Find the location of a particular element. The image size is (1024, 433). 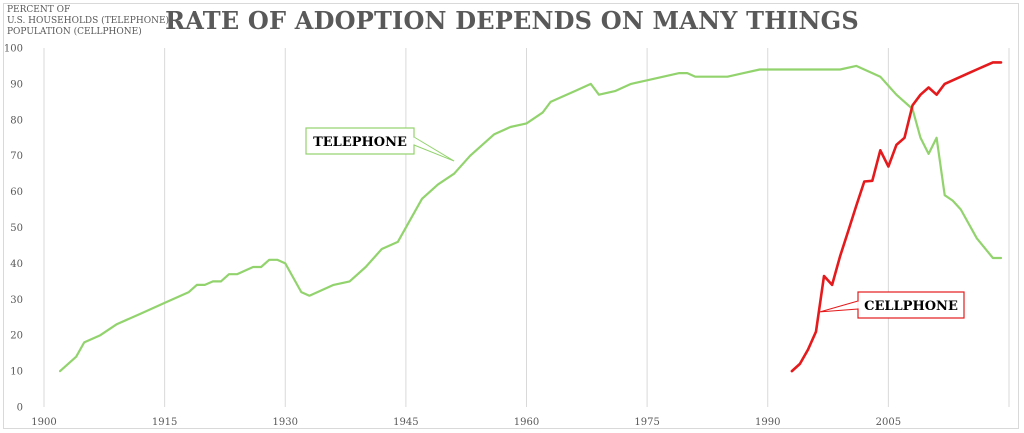

callout-label-telephone: TELEPHONE is located at coordinates (360, 142).